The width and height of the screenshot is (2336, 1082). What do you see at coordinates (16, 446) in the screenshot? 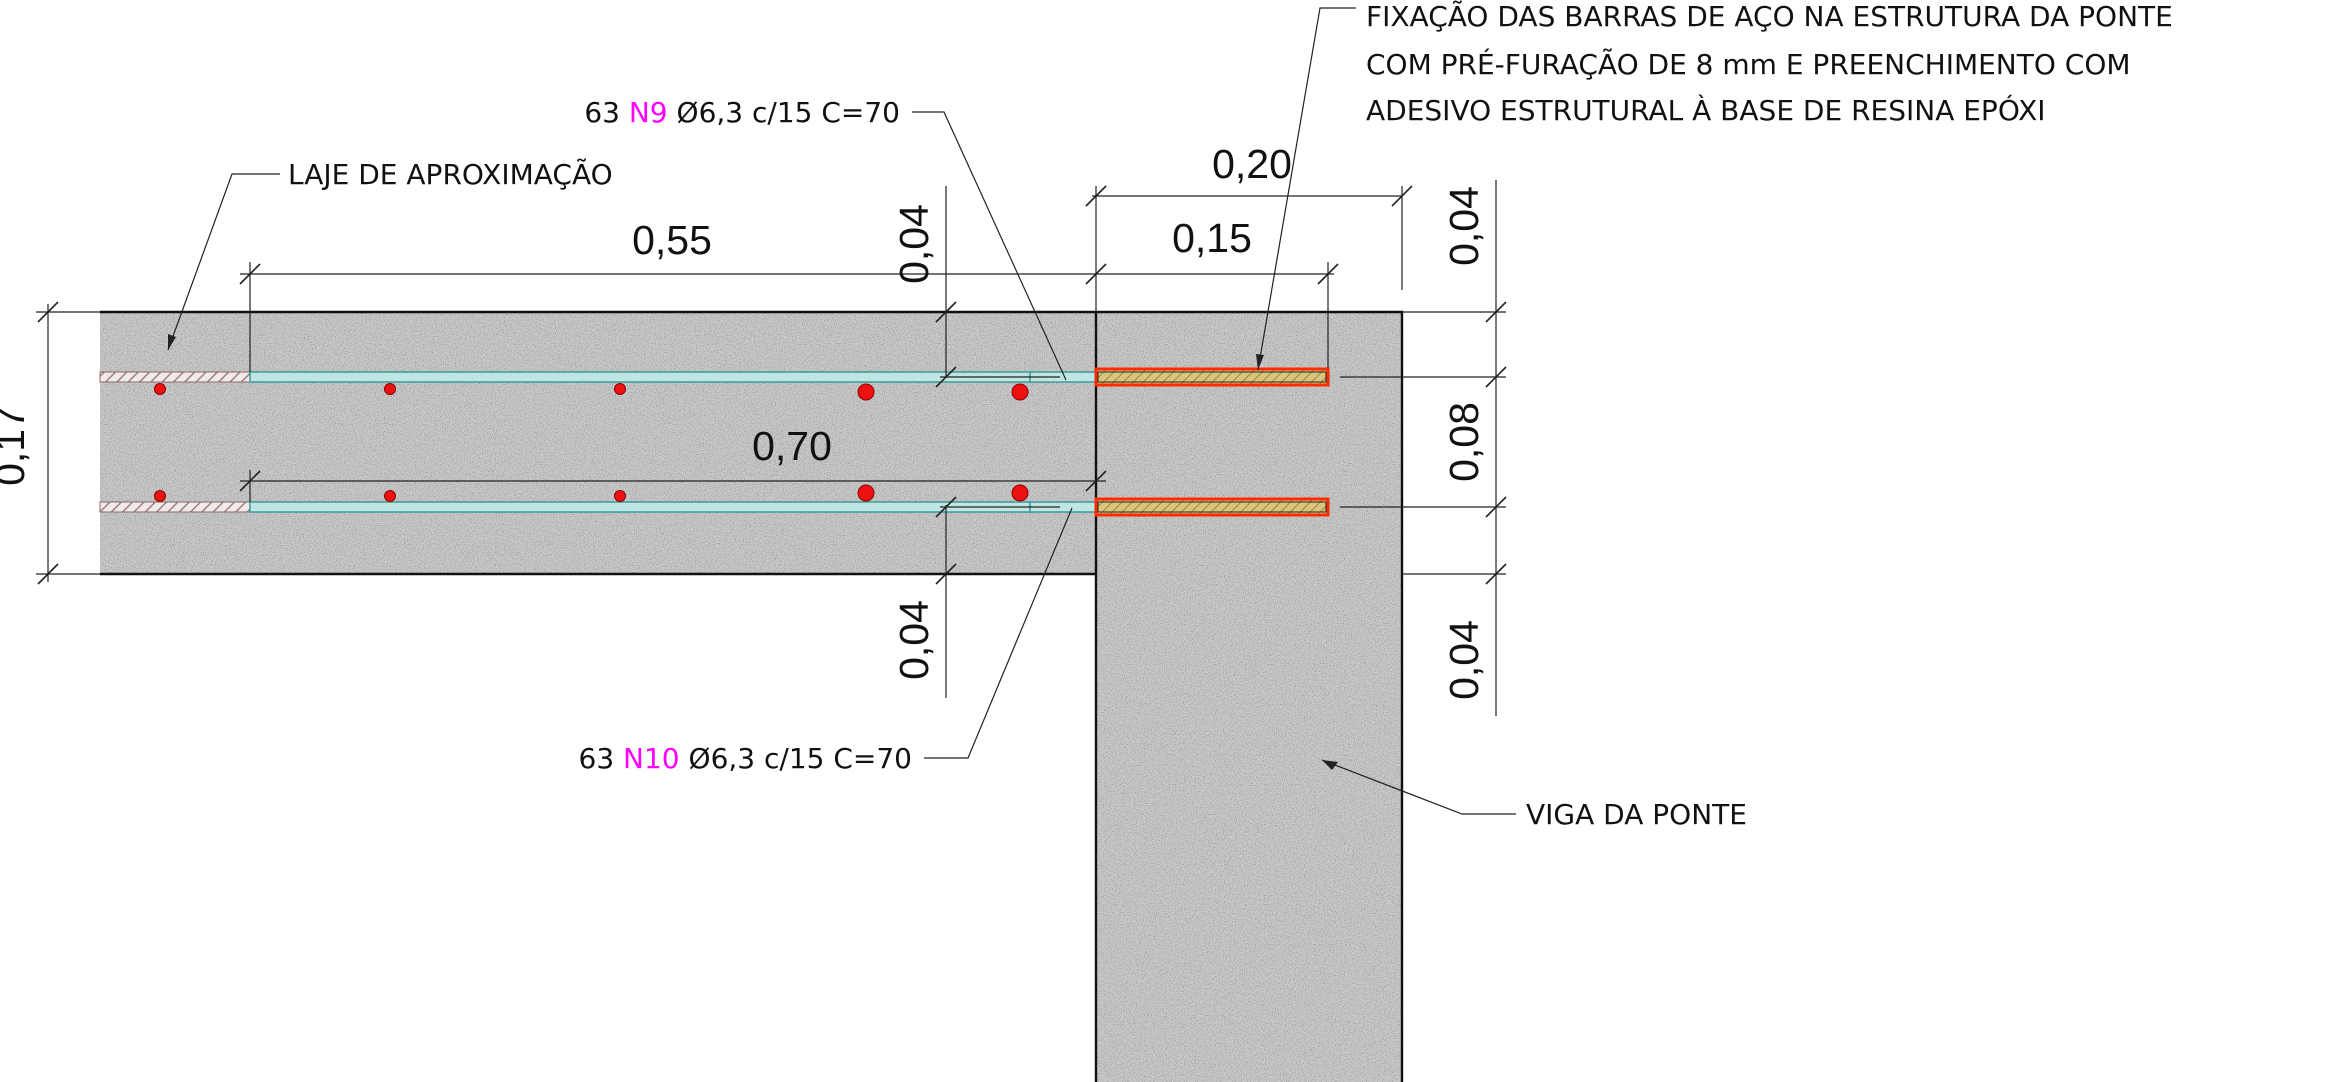
I see `dim-slab-thickness: 0,17` at bounding box center [16, 446].